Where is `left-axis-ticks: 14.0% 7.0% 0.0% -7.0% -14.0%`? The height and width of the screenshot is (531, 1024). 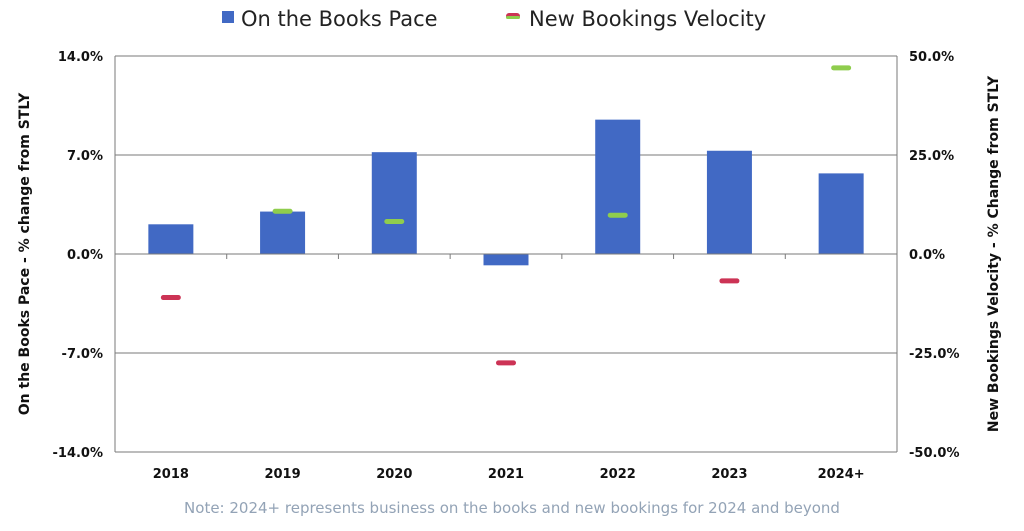
left-axis-ticks: 14.0% 7.0% 0.0% -7.0% -14.0% is located at coordinates (78, 255).